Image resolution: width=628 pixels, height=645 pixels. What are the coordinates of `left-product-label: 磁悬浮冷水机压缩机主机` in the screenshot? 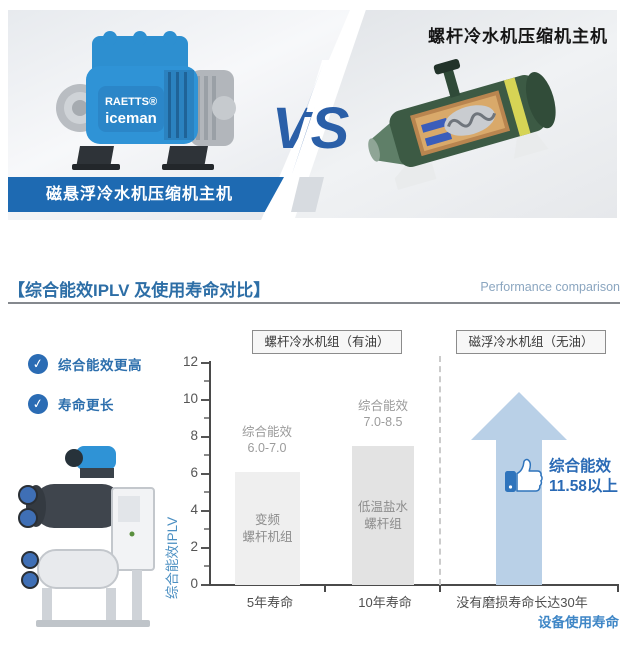 It's located at (140, 194).